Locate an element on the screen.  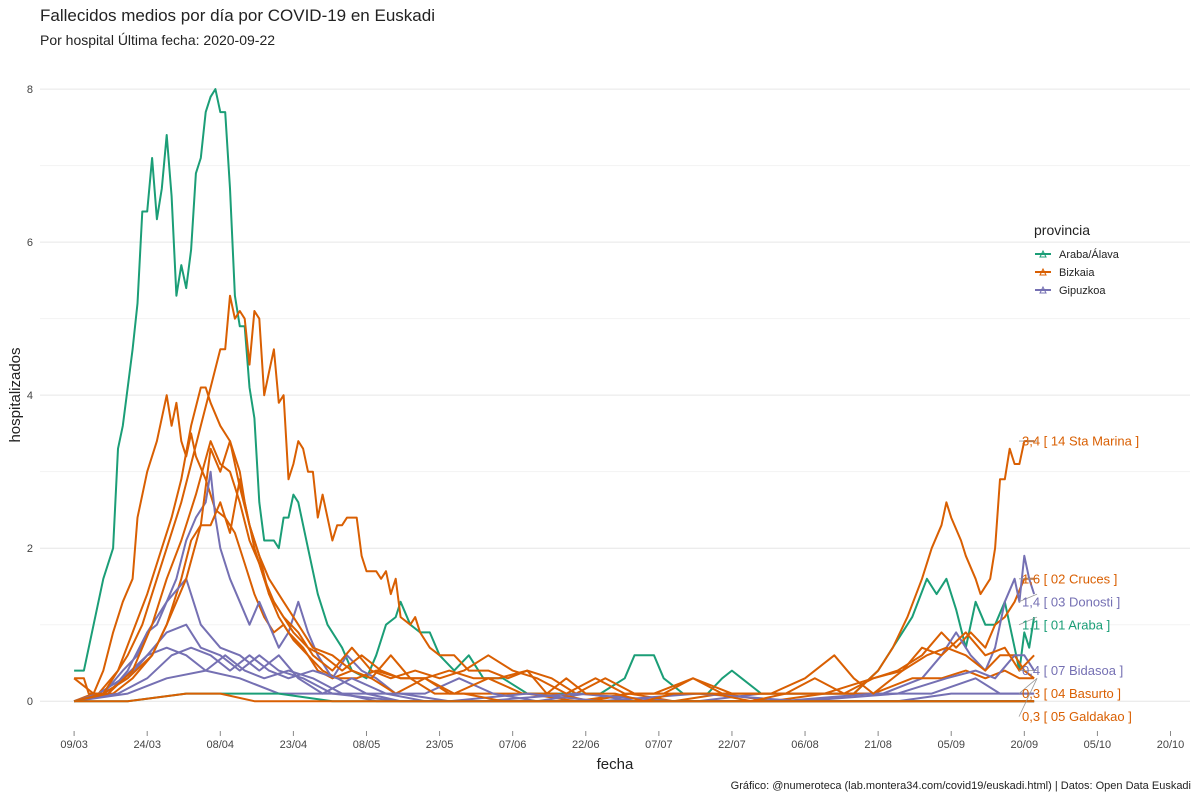
legend: provincia Araba/Álava Bizkaia Gipuzkoa is located at coordinates (1077, 259).